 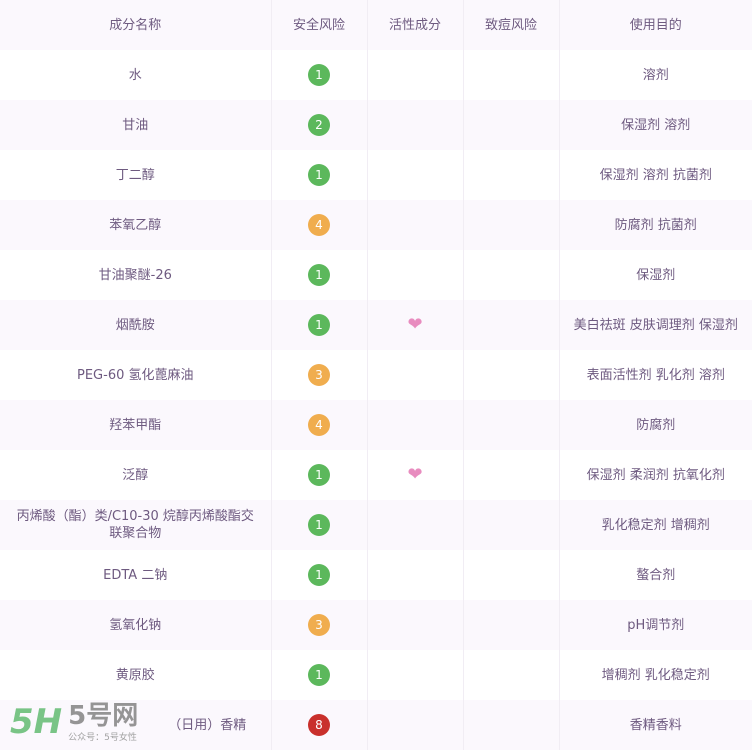 I want to click on ingredient-name: PEG-60 氢化蓖麻油, so click(x=136, y=375).